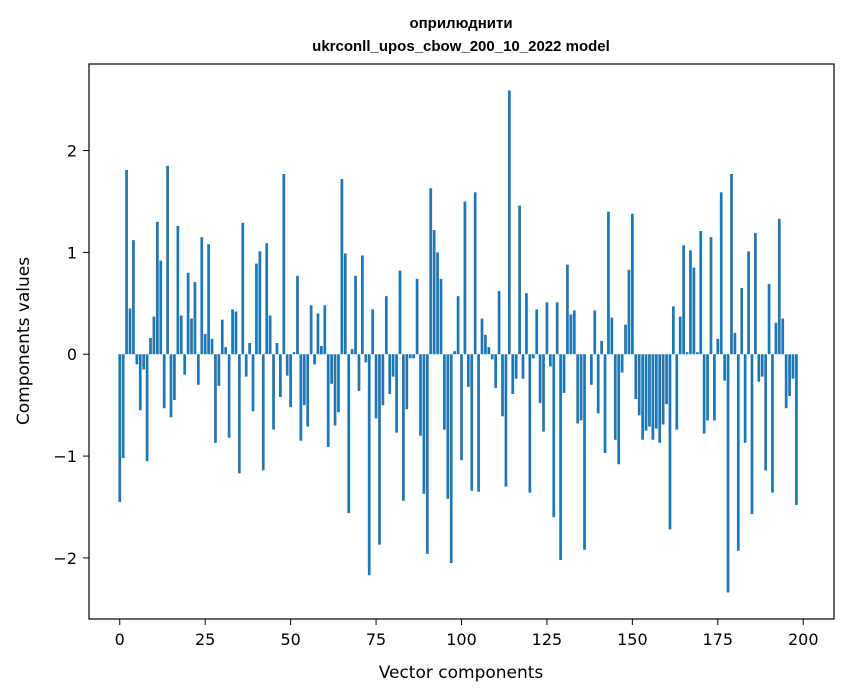 The width and height of the screenshot is (847, 696). What do you see at coordinates (65, 558) in the screenshot?
I see `y-tick-label--2: −2` at bounding box center [65, 558].